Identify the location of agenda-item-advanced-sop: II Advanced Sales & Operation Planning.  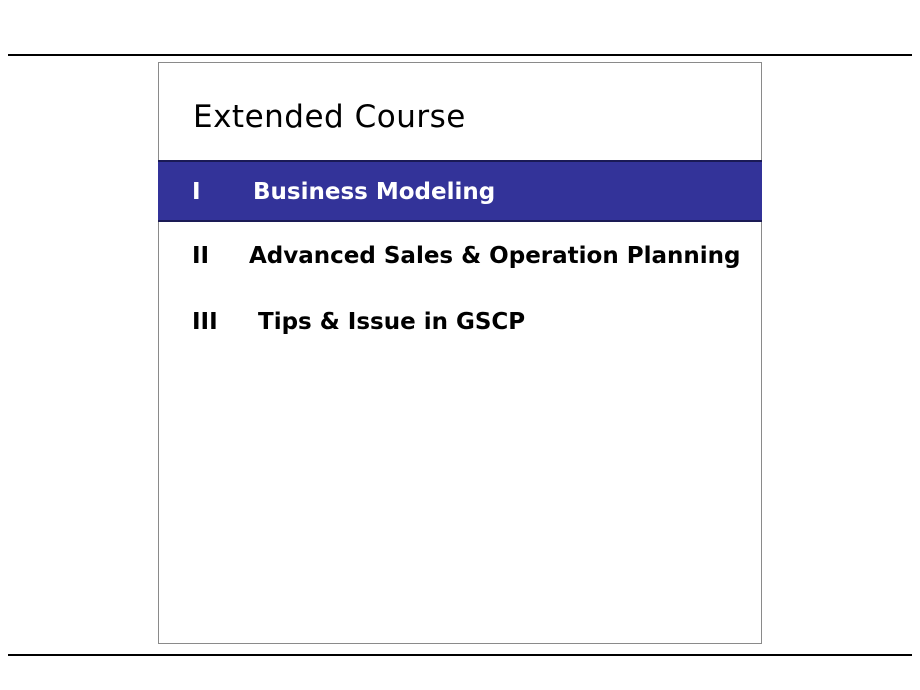
(460, 257).